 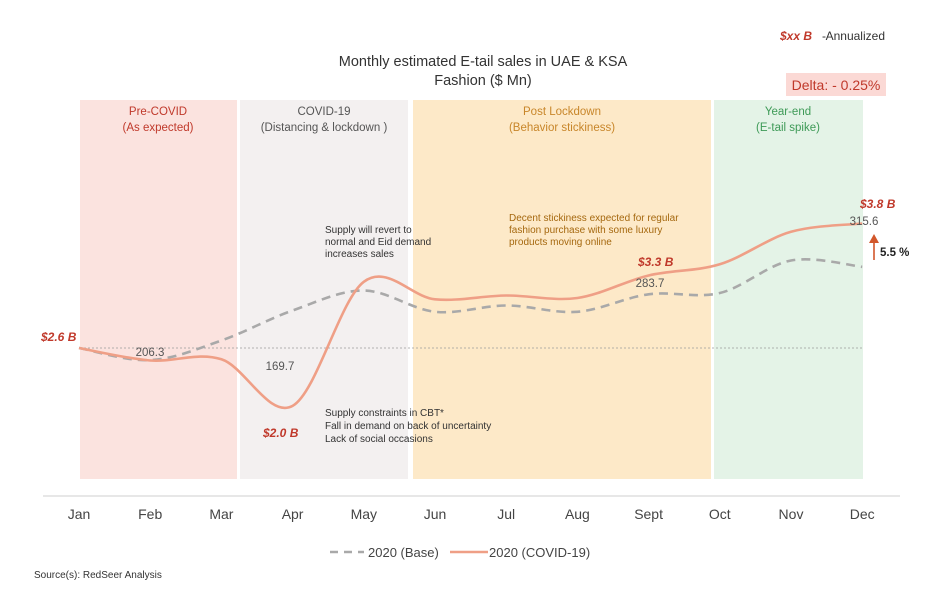 I want to click on annual-label-sept: $3.3 B, so click(x=655, y=262).